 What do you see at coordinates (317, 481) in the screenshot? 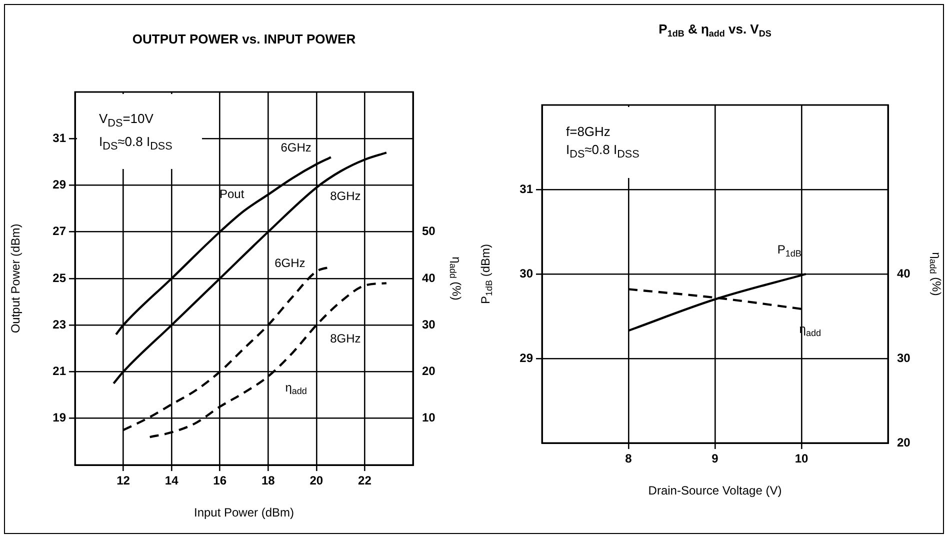
I see `x-tick-label: 20` at bounding box center [317, 481].